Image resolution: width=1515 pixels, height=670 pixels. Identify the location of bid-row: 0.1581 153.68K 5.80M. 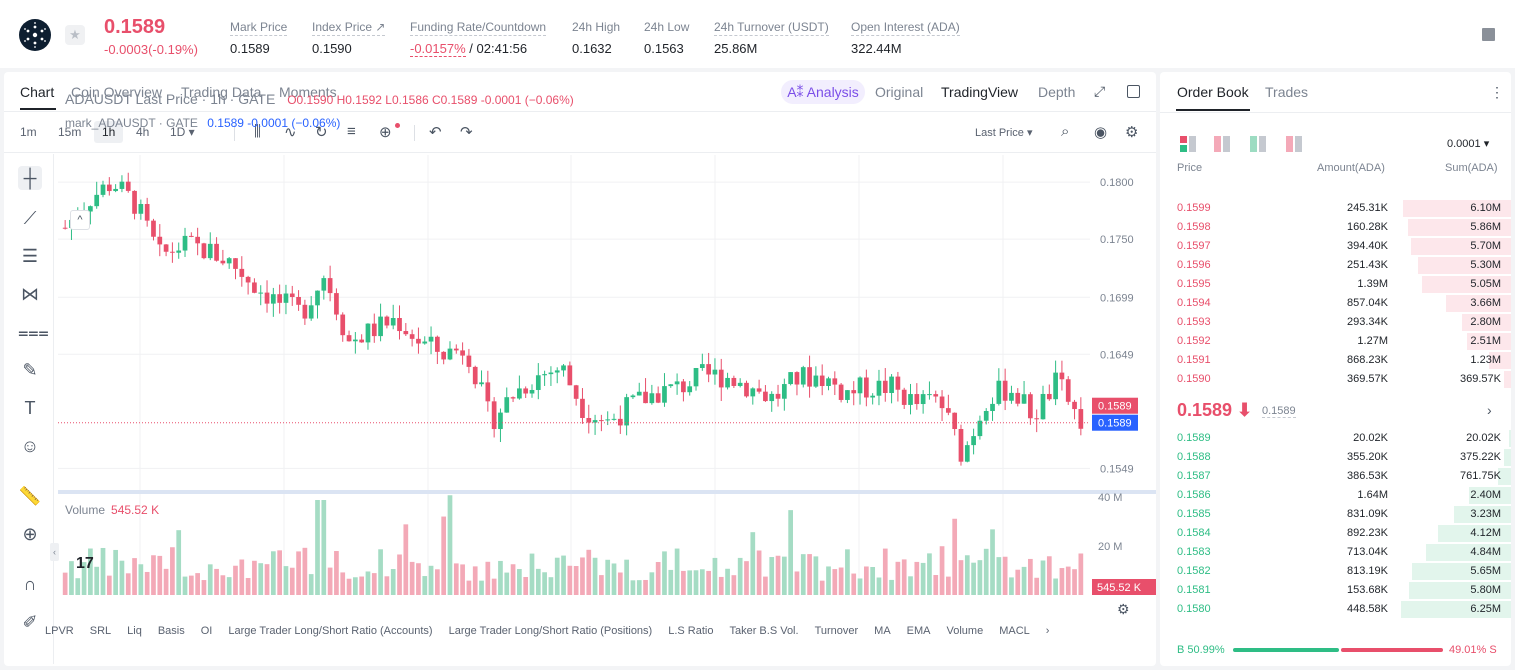
(1335, 590).